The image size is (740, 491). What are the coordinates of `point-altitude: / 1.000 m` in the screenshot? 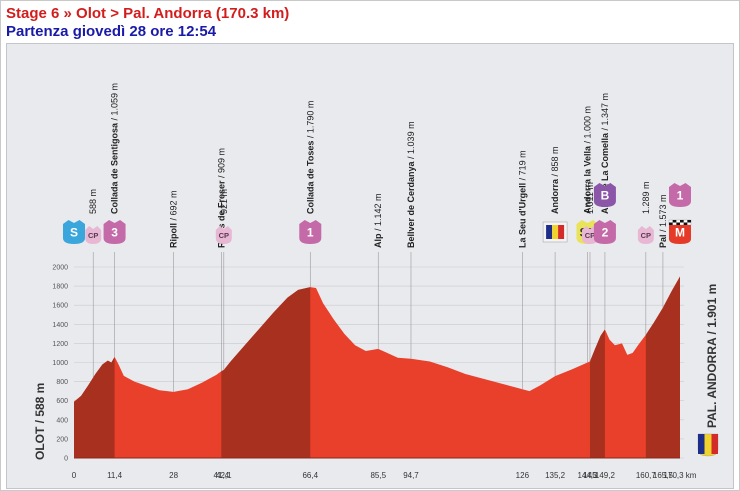 It's located at (587, 126).